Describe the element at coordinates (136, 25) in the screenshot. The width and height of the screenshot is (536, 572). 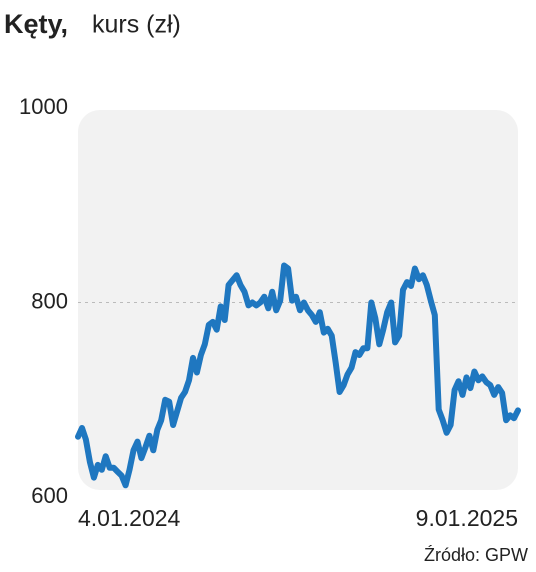
I see `chart-subtitle: kurs (zł)` at that location.